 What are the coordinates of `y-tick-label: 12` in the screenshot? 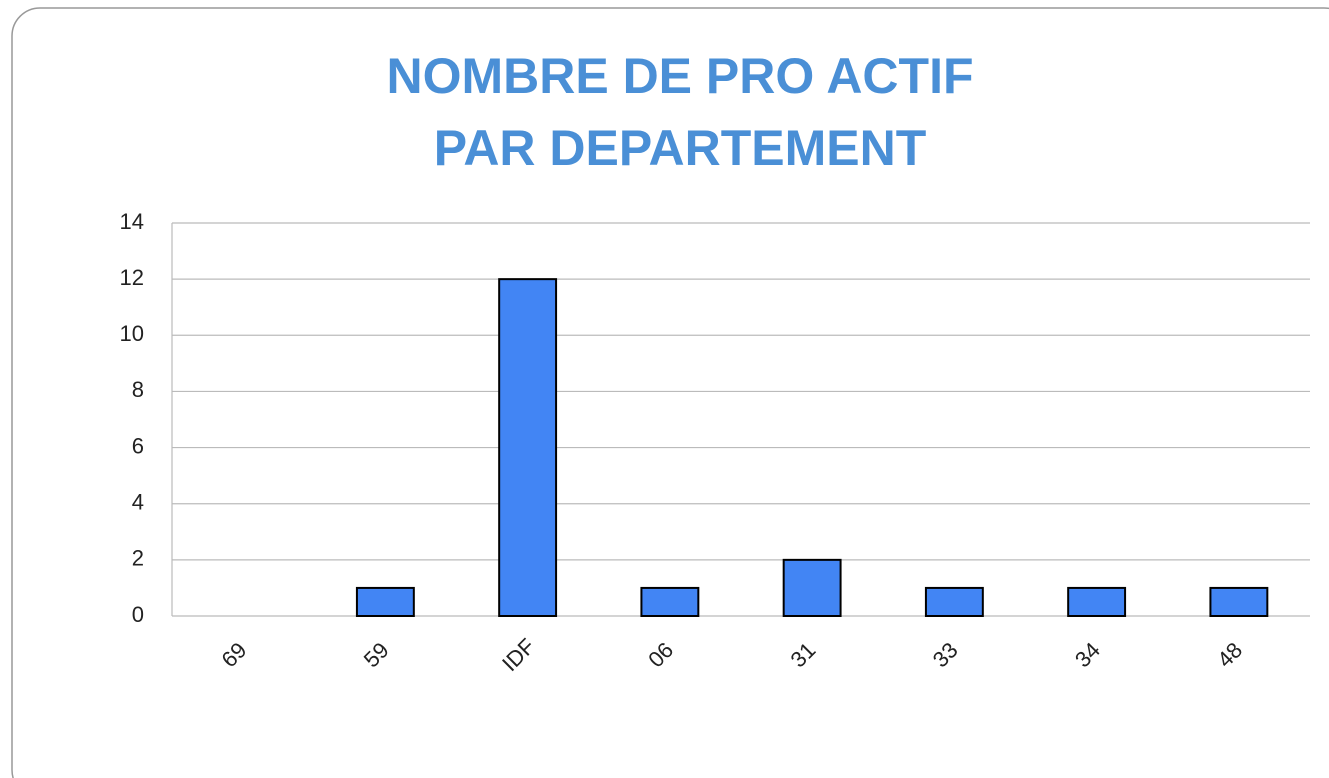 It's located at (132, 277).